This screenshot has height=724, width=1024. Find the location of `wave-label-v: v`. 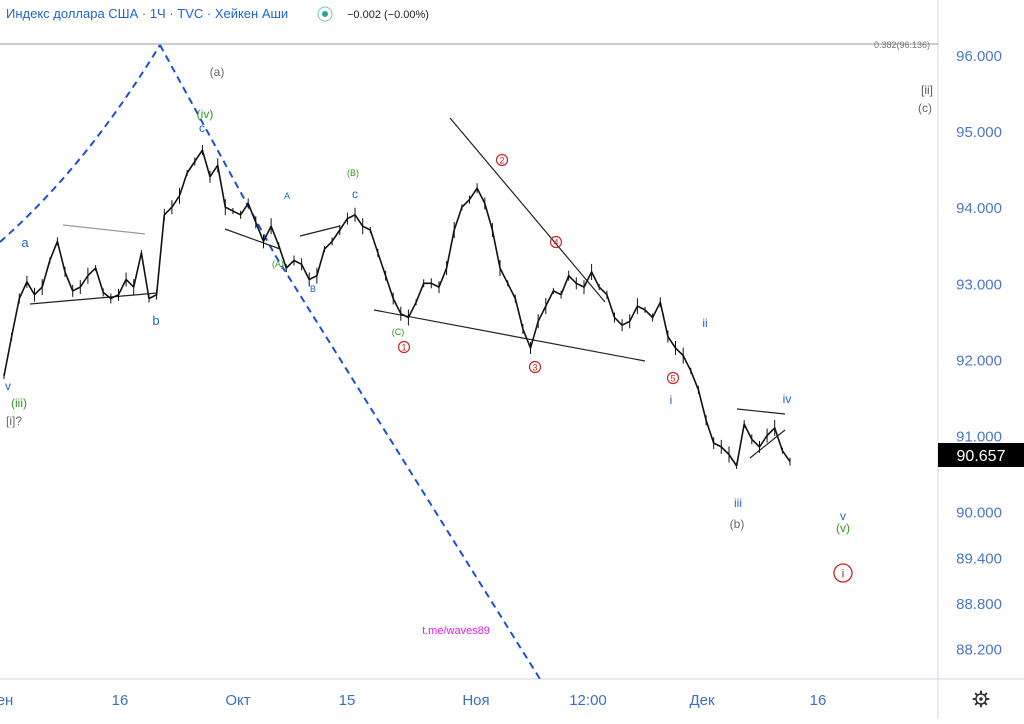

wave-label-v: v is located at coordinates (8, 386).